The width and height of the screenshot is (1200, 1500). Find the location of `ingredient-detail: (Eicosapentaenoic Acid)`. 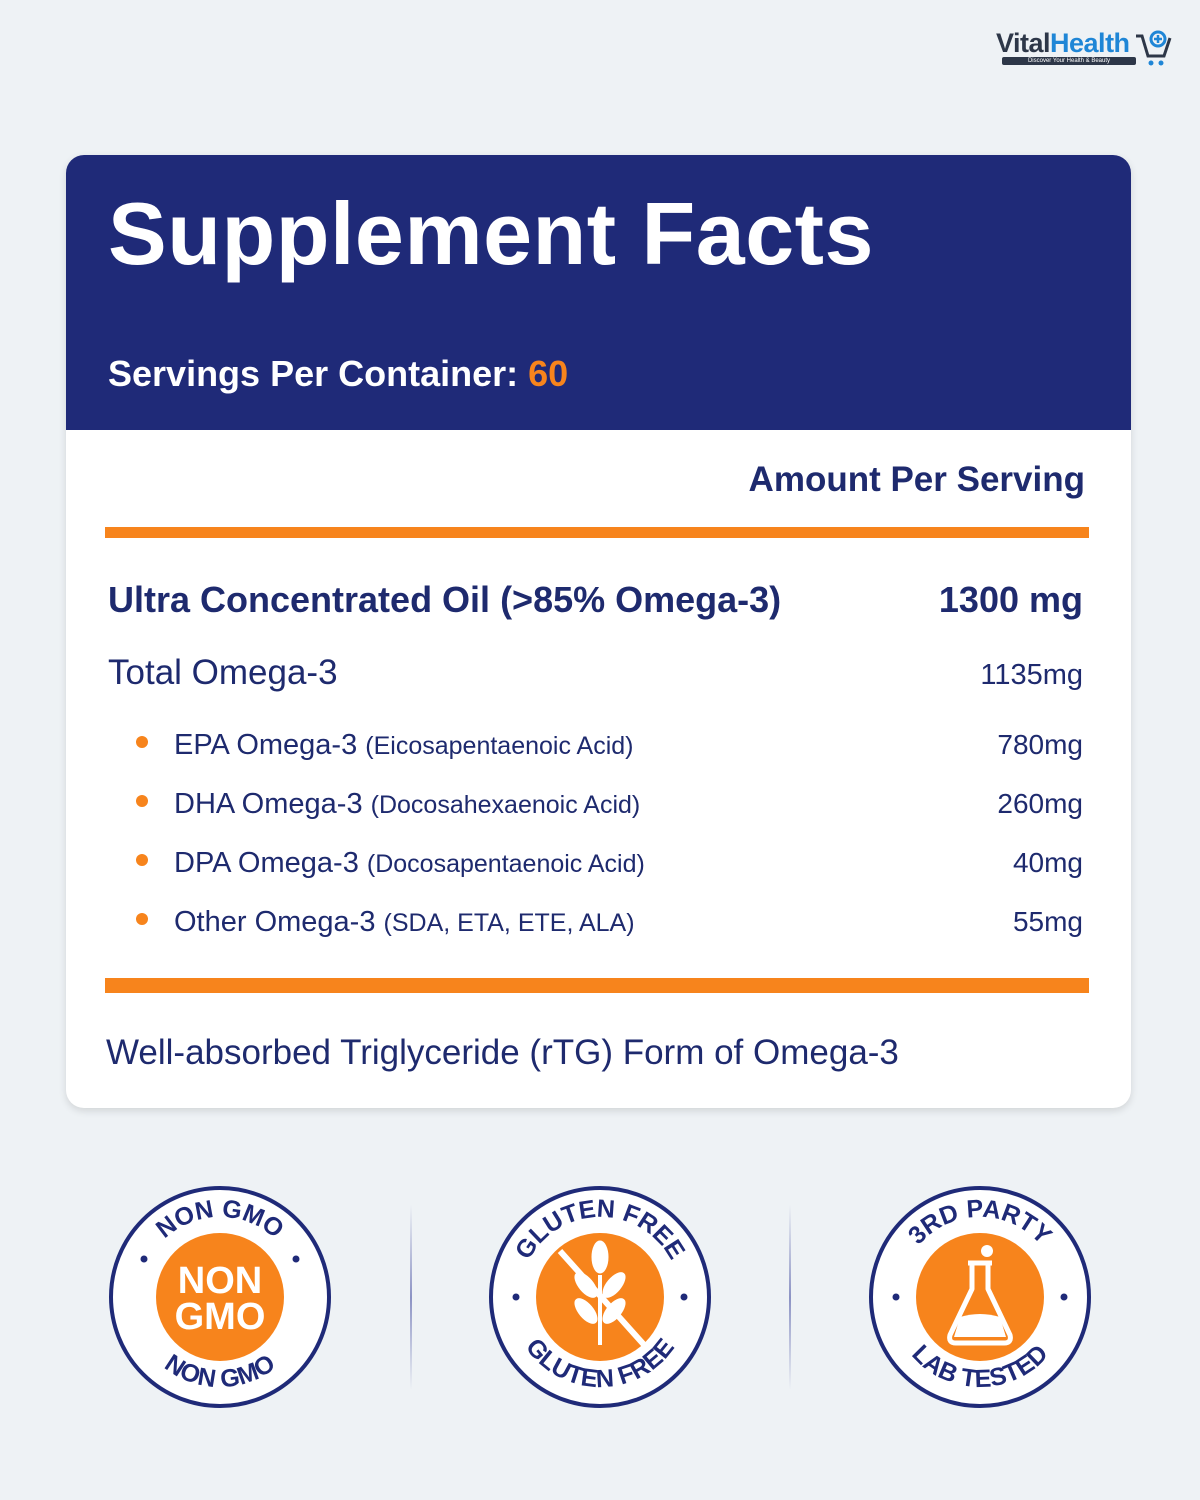

ingredient-detail: (Eicosapentaenoic Acid) is located at coordinates (499, 746).